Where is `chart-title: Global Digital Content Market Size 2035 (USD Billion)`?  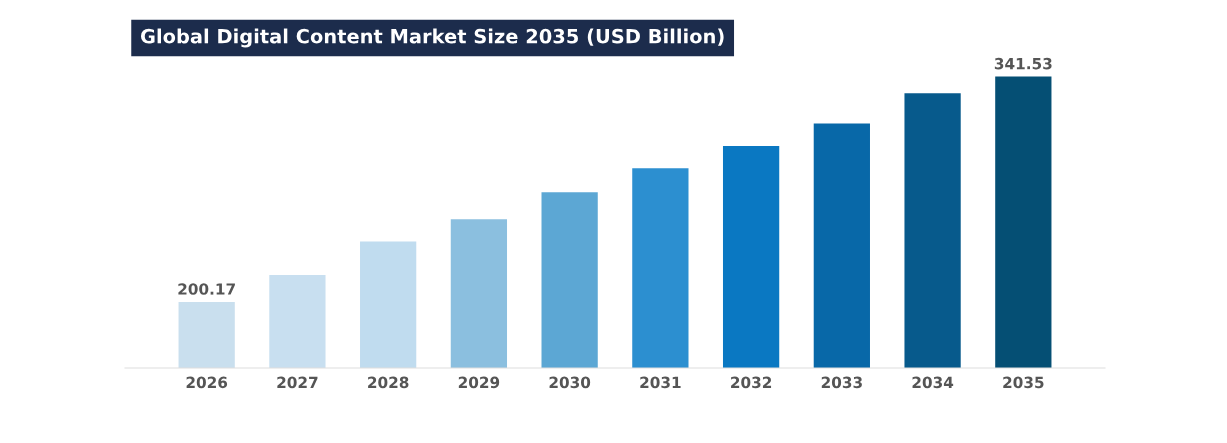
chart-title: Global Digital Content Market Size 2035 (USD Billion) is located at coordinates (432, 38).